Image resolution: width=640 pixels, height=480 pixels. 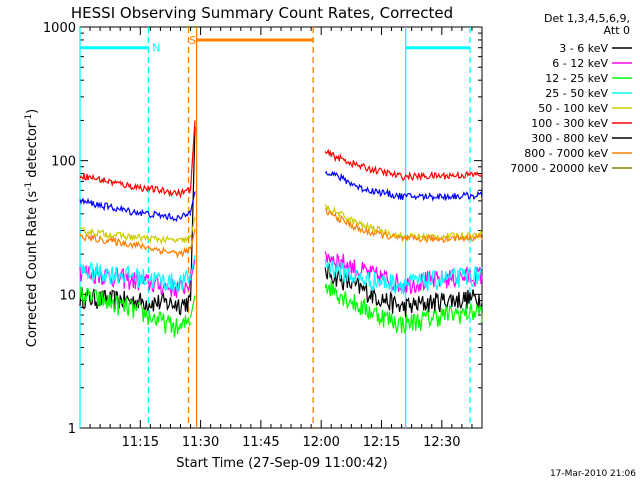 What do you see at coordinates (59, 28) in the screenshot?
I see `y-tick-label: 1000` at bounding box center [59, 28].